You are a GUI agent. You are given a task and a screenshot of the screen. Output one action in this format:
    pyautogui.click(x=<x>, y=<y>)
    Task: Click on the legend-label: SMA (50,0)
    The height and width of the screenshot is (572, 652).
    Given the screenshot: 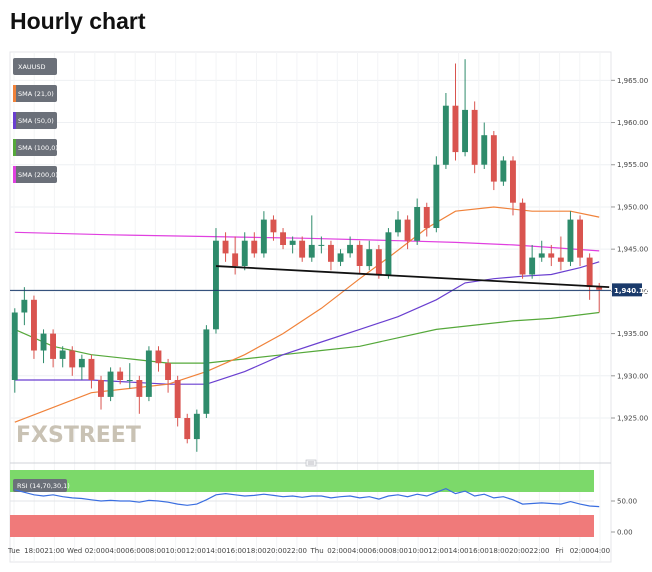 What is the action you would take?
    pyautogui.click(x=36, y=121)
    